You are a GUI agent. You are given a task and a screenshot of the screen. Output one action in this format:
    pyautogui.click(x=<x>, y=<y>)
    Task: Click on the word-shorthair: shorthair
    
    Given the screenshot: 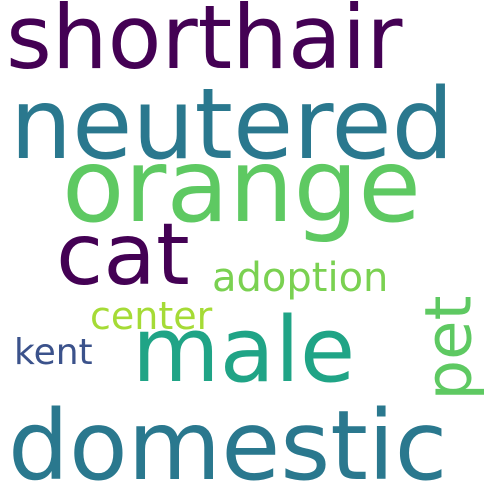 What is the action you would take?
    pyautogui.click(x=204, y=44)
    